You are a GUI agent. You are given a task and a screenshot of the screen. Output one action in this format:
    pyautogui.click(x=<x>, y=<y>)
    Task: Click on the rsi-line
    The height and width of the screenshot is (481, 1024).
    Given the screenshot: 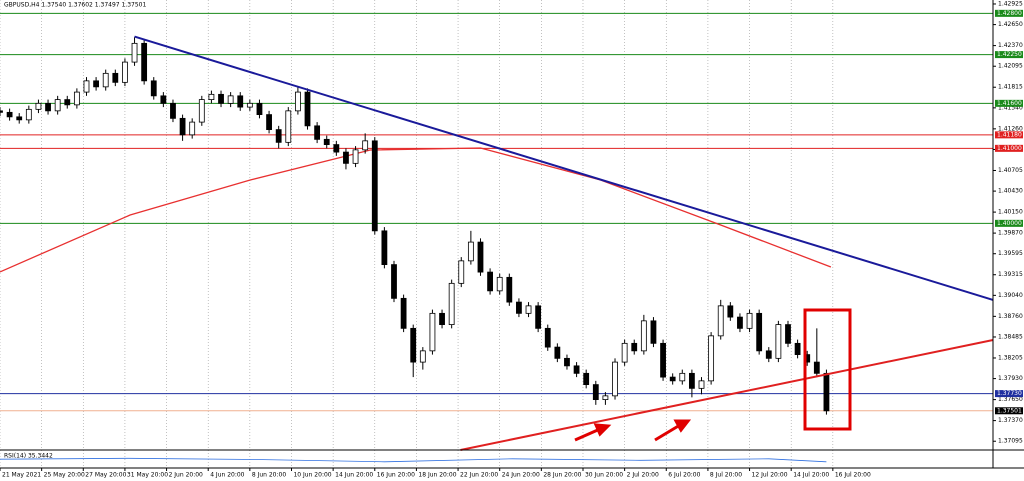 What is the action you would take?
    pyautogui.click(x=413, y=460)
    